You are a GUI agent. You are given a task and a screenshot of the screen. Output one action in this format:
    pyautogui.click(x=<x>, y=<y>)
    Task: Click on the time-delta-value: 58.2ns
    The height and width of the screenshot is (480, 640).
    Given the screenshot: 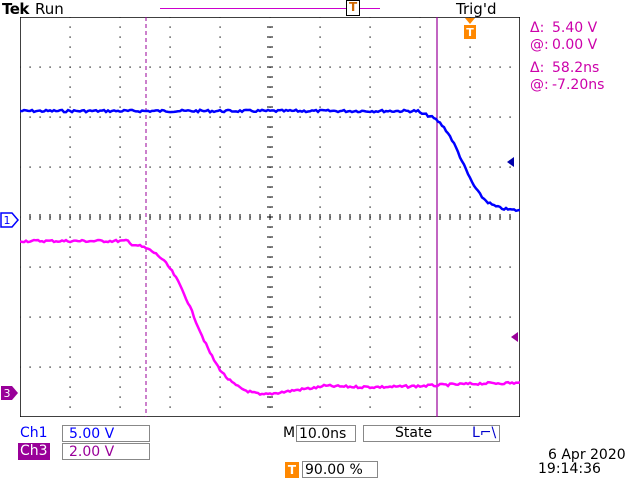 What is the action you would take?
    pyautogui.click(x=576, y=68)
    